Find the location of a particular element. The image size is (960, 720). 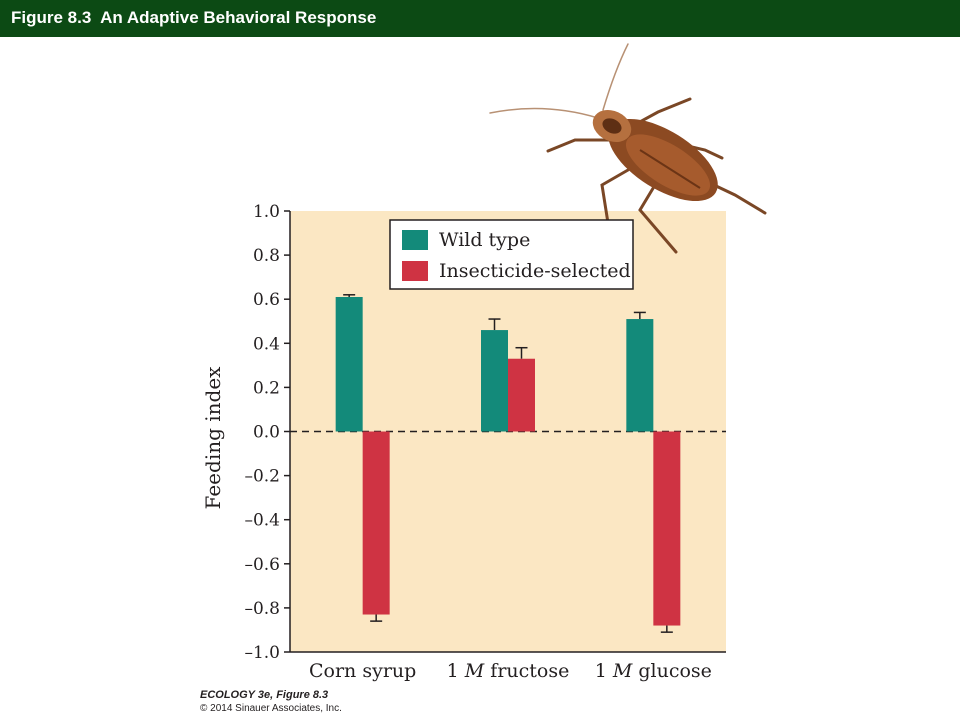

legend-swatch-insecticide-selected is located at coordinates (415, 271).